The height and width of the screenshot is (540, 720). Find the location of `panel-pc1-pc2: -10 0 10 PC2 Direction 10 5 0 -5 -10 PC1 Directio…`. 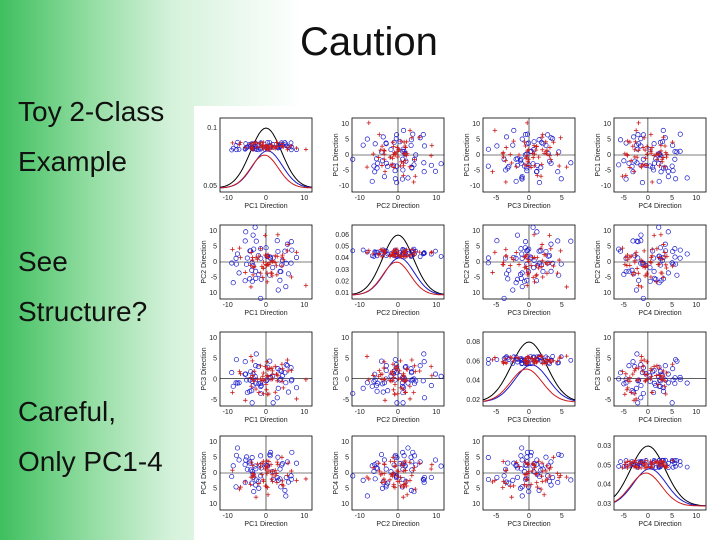

panel-pc1-pc2: -10 0 10 PC2 Direction 10 5 0 -5 -10 PC1 Directio… is located at coordinates (389, 163).